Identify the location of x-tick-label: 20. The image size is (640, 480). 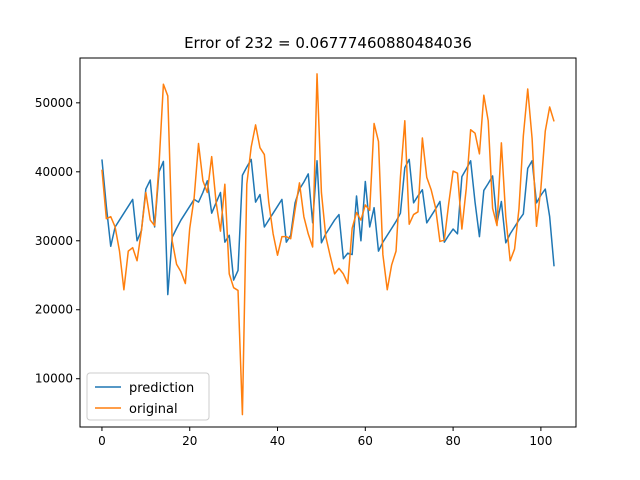
(189, 441).